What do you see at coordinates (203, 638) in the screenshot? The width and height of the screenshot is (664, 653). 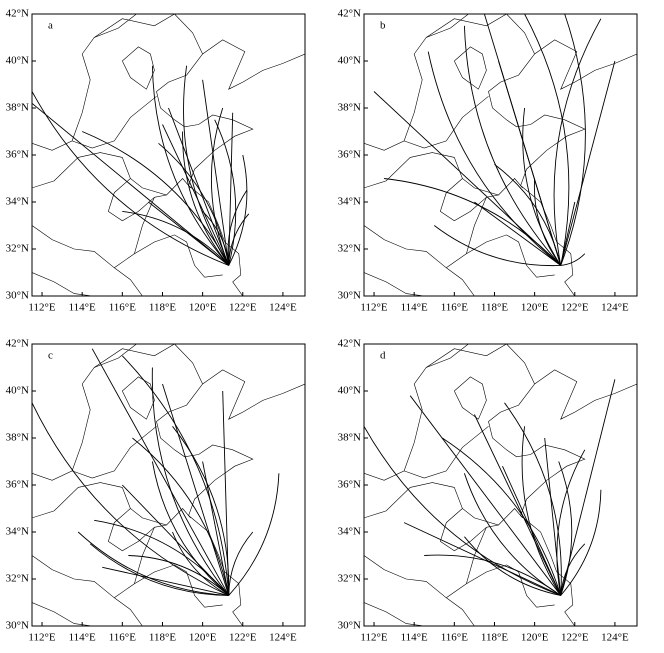 I see `lon-label: 120°E` at bounding box center [203, 638].